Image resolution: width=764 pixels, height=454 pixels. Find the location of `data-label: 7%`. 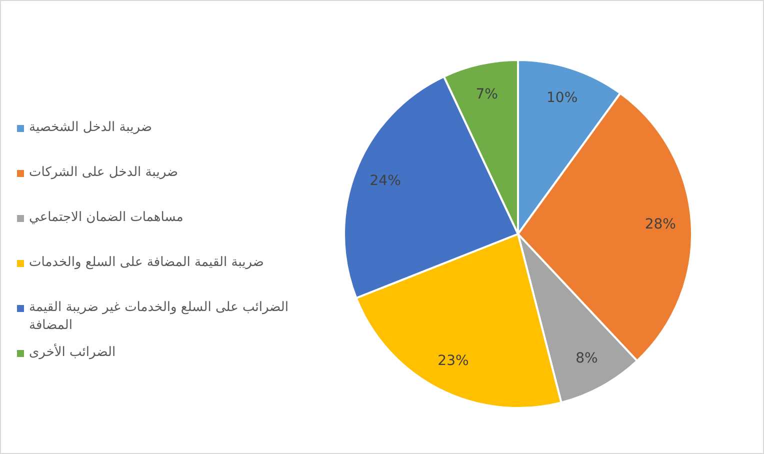

data-label: 7% is located at coordinates (487, 94).